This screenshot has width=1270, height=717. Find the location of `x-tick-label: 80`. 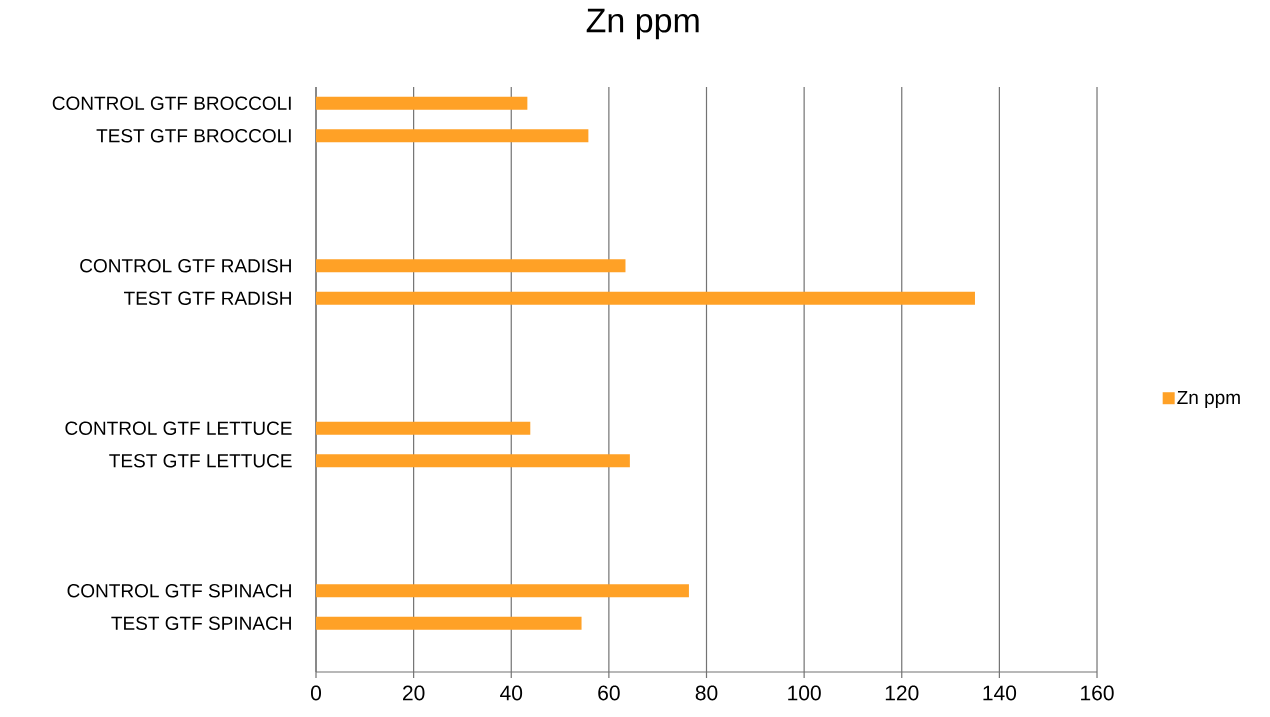

x-tick-label: 80 is located at coordinates (706, 693).